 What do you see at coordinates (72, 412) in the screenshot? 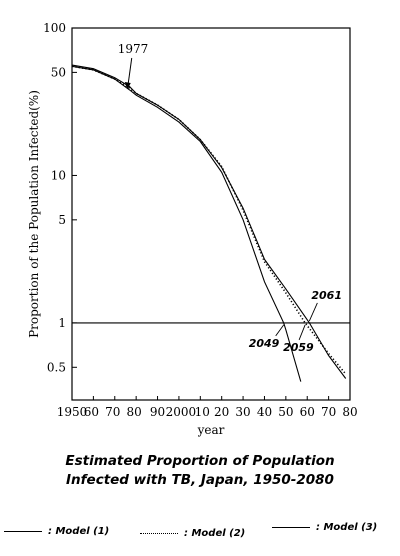
I see `x-tick-label: 1950` at bounding box center [72, 412].